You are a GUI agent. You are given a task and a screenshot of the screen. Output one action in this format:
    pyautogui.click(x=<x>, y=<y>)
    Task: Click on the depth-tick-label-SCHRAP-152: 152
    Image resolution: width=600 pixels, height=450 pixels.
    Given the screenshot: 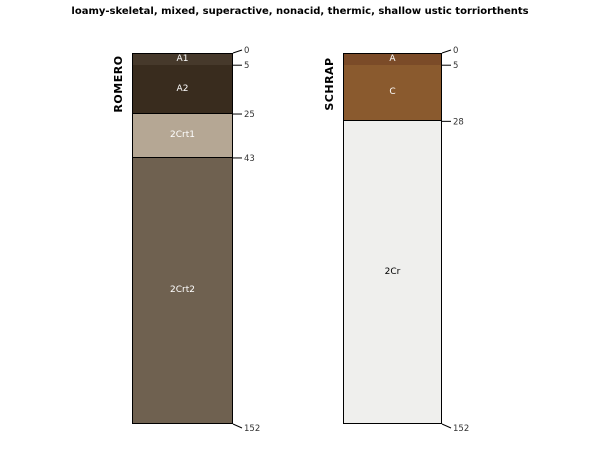 What is the action you would take?
    pyautogui.click(x=461, y=429)
    